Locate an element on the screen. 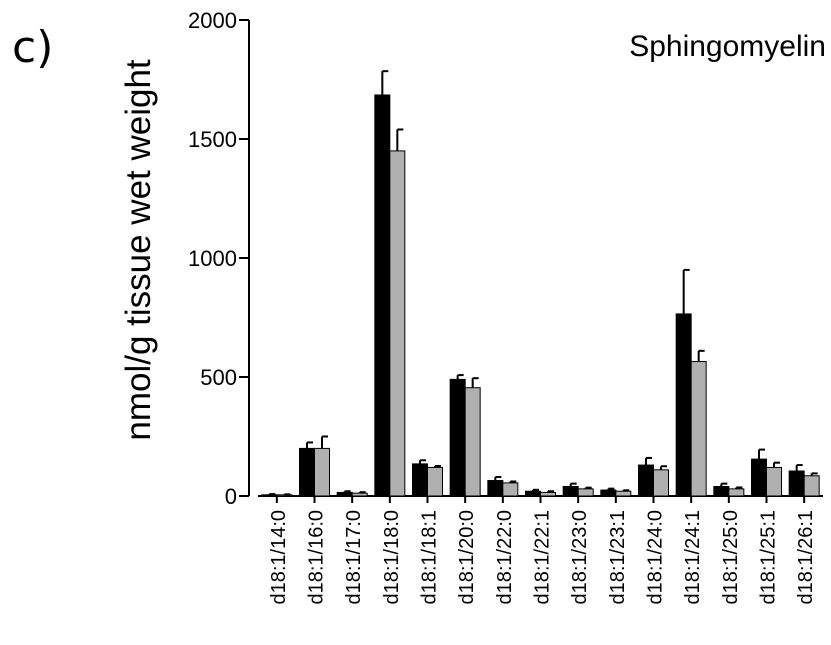 The width and height of the screenshot is (831, 645). x-tick-label: d18:1/22:0 is located at coordinates (505, 557).